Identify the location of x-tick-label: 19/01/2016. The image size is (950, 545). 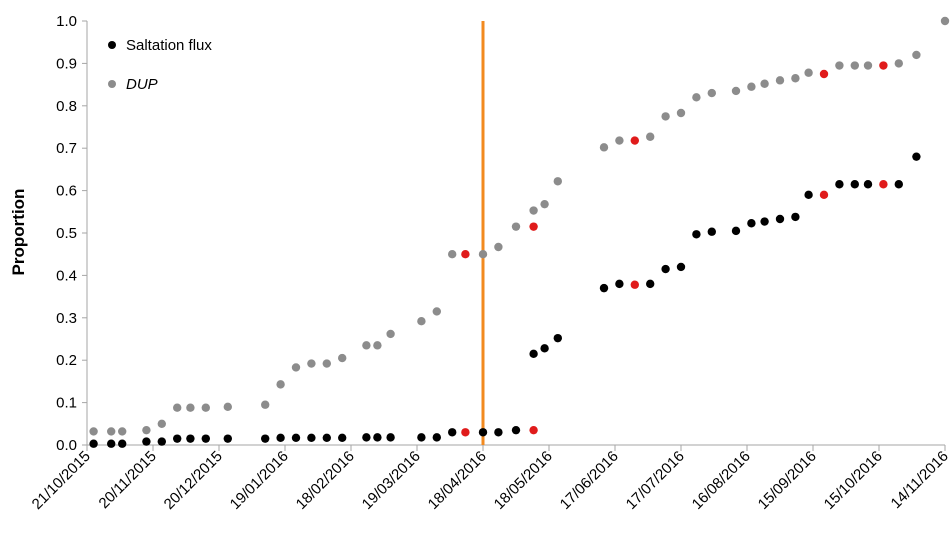
(259, 480).